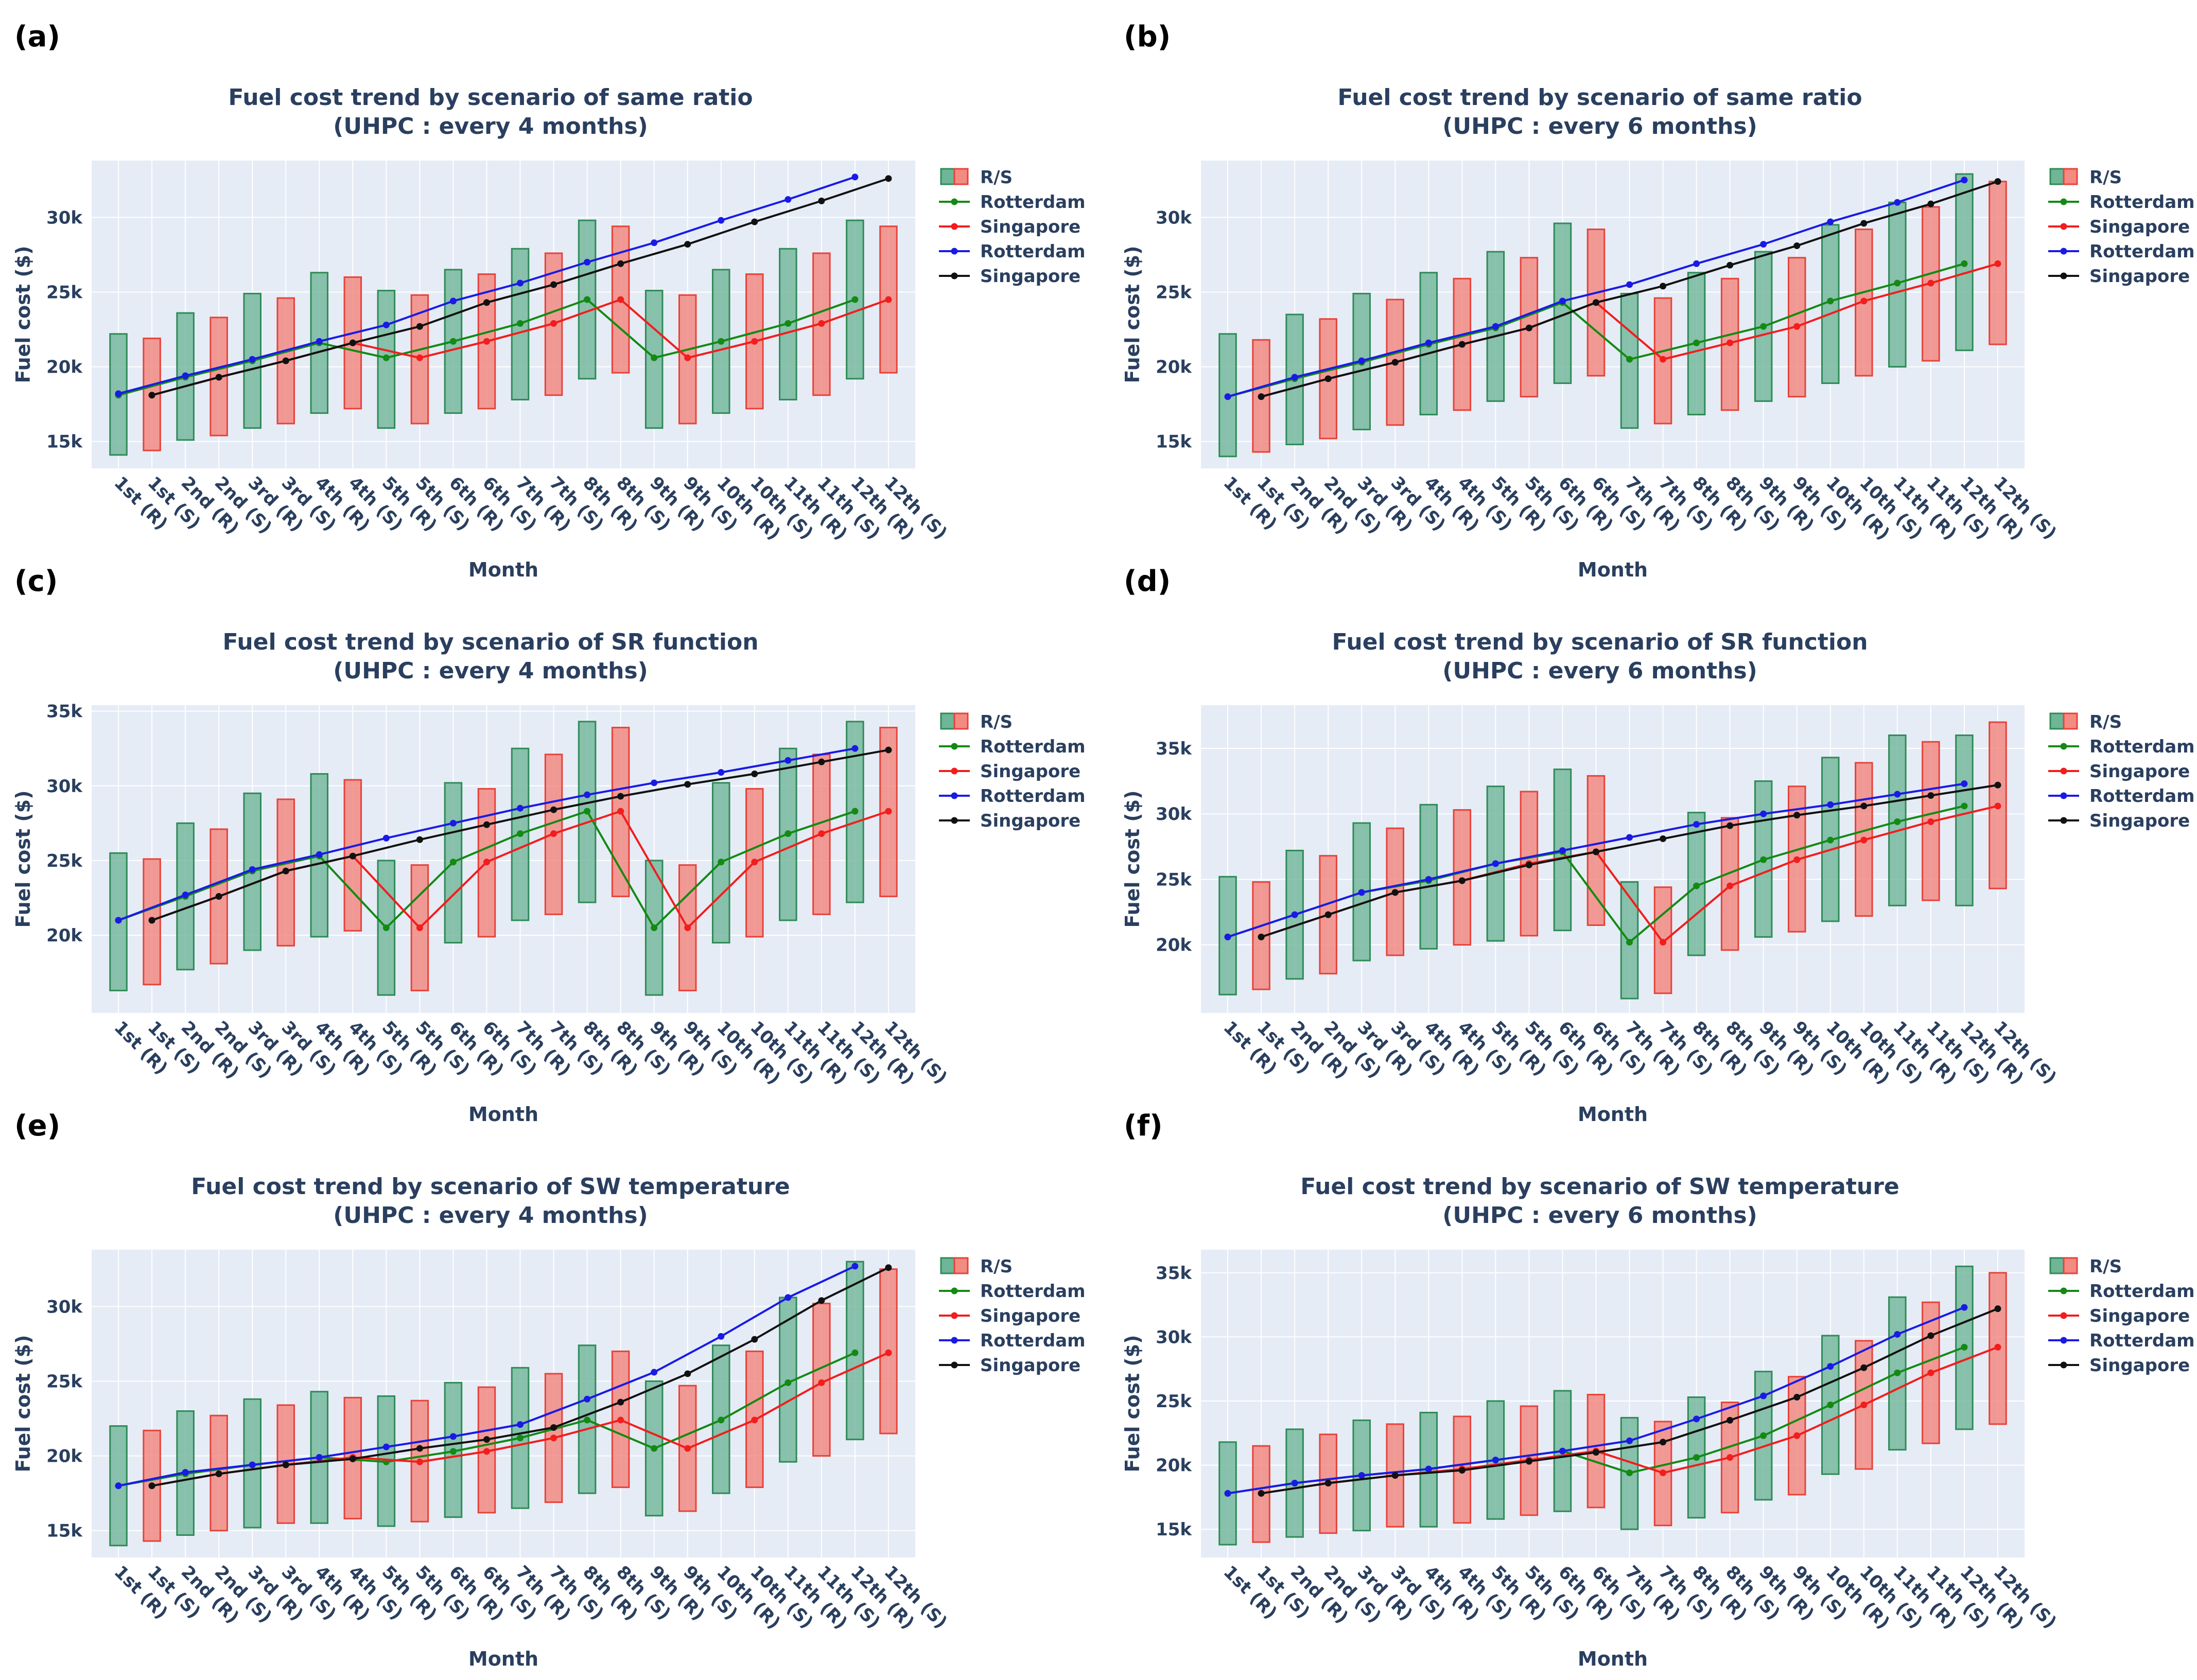 The width and height of the screenshot is (2197, 1680). What do you see at coordinates (490, 671) in the screenshot?
I see `chart-title-line2: (UHPC : every 4 months)` at bounding box center [490, 671].